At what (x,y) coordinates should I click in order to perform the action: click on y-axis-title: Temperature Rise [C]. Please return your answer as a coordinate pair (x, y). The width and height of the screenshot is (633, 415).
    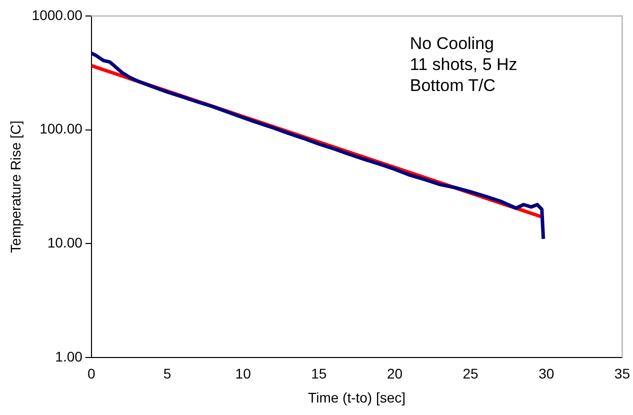
    Looking at the image, I should click on (15, 186).